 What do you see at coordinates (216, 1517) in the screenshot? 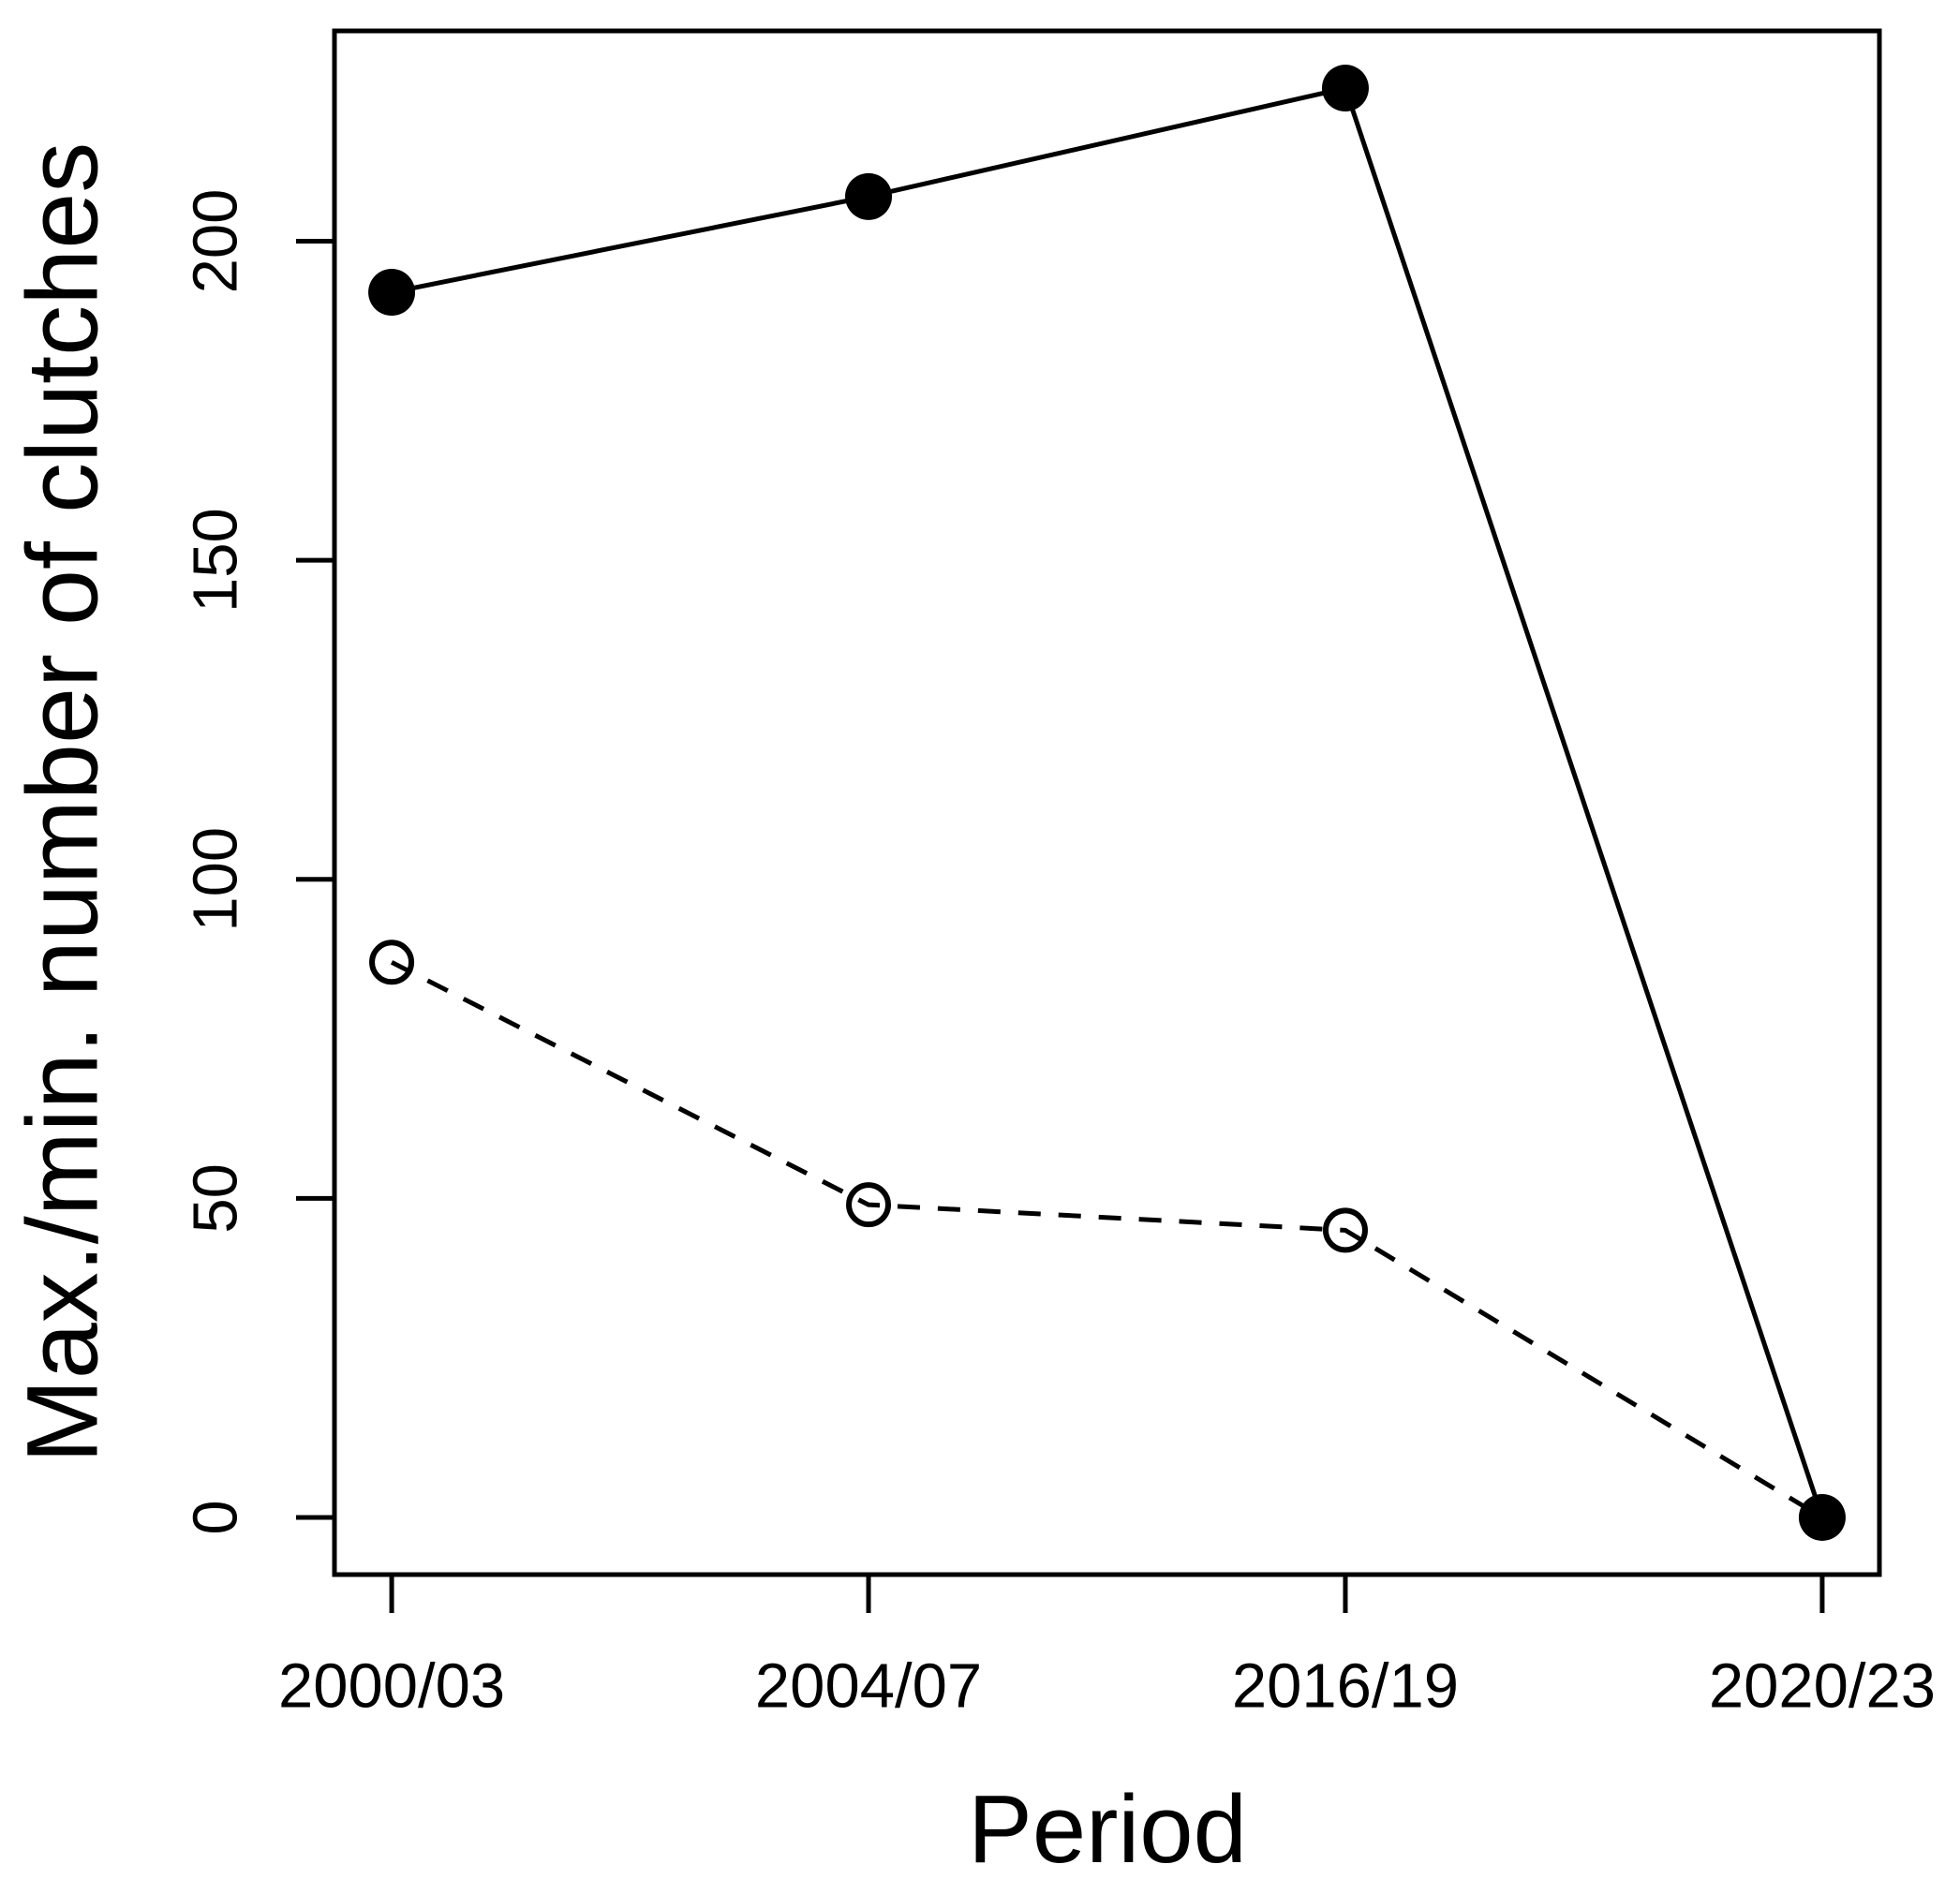
I see `y-axis-tick-label: 0` at bounding box center [216, 1517].